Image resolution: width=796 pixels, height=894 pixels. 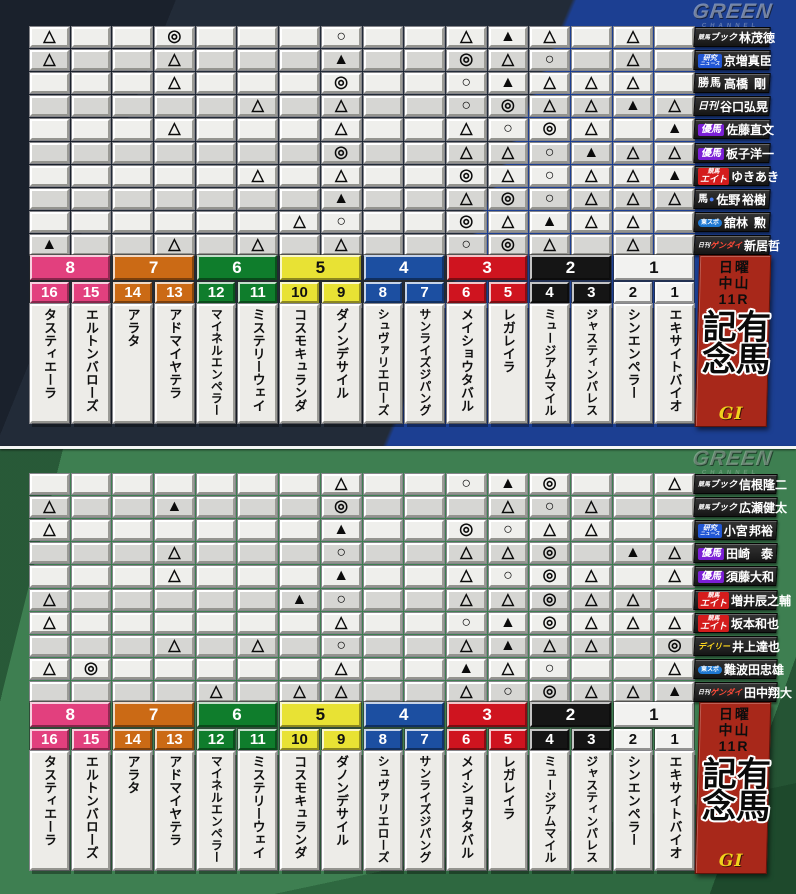 What do you see at coordinates (720, 691) in the screenshot?
I see `media-badge-gendai-icon: 日刊 ゲンダイ` at bounding box center [720, 691].